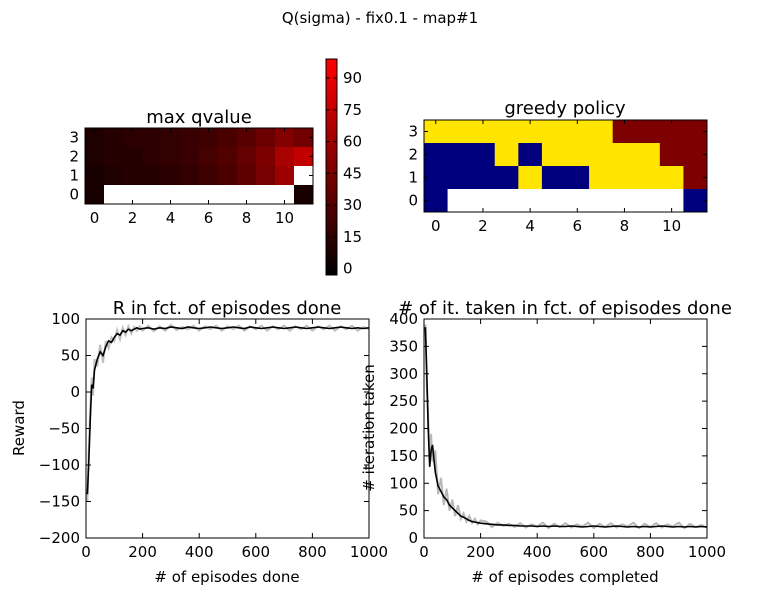 This screenshot has height=596, width=761. What do you see at coordinates (565, 108) in the screenshot?
I see `policy-title: greedy policy` at bounding box center [565, 108].